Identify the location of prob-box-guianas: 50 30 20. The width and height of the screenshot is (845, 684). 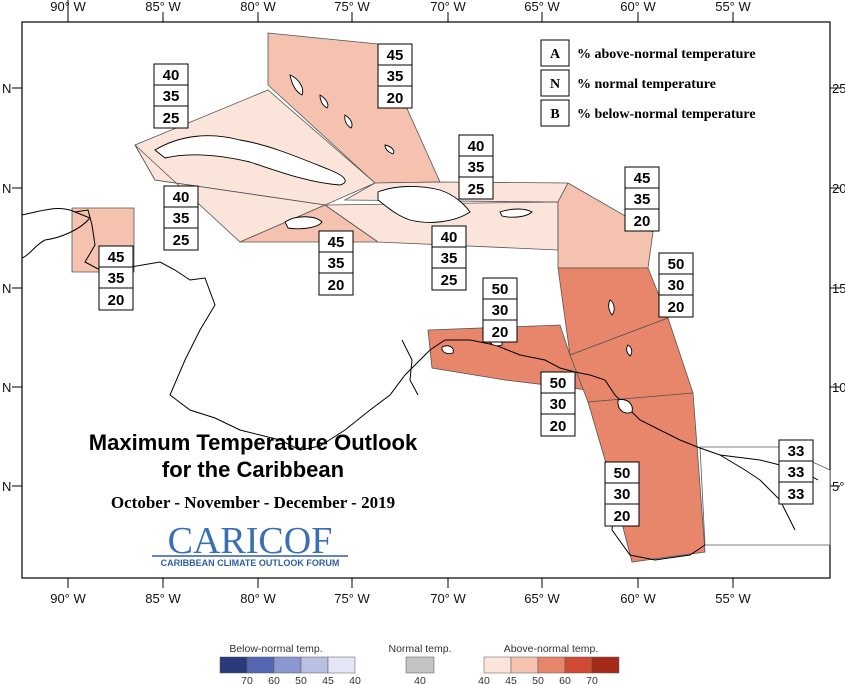
(622, 494).